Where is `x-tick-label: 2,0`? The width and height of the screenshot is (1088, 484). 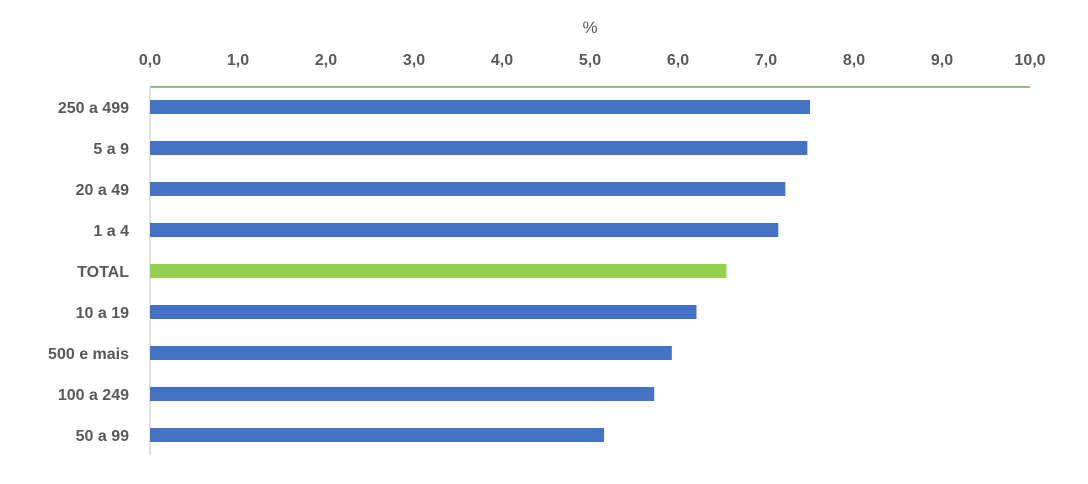 x-tick-label: 2,0 is located at coordinates (326, 60).